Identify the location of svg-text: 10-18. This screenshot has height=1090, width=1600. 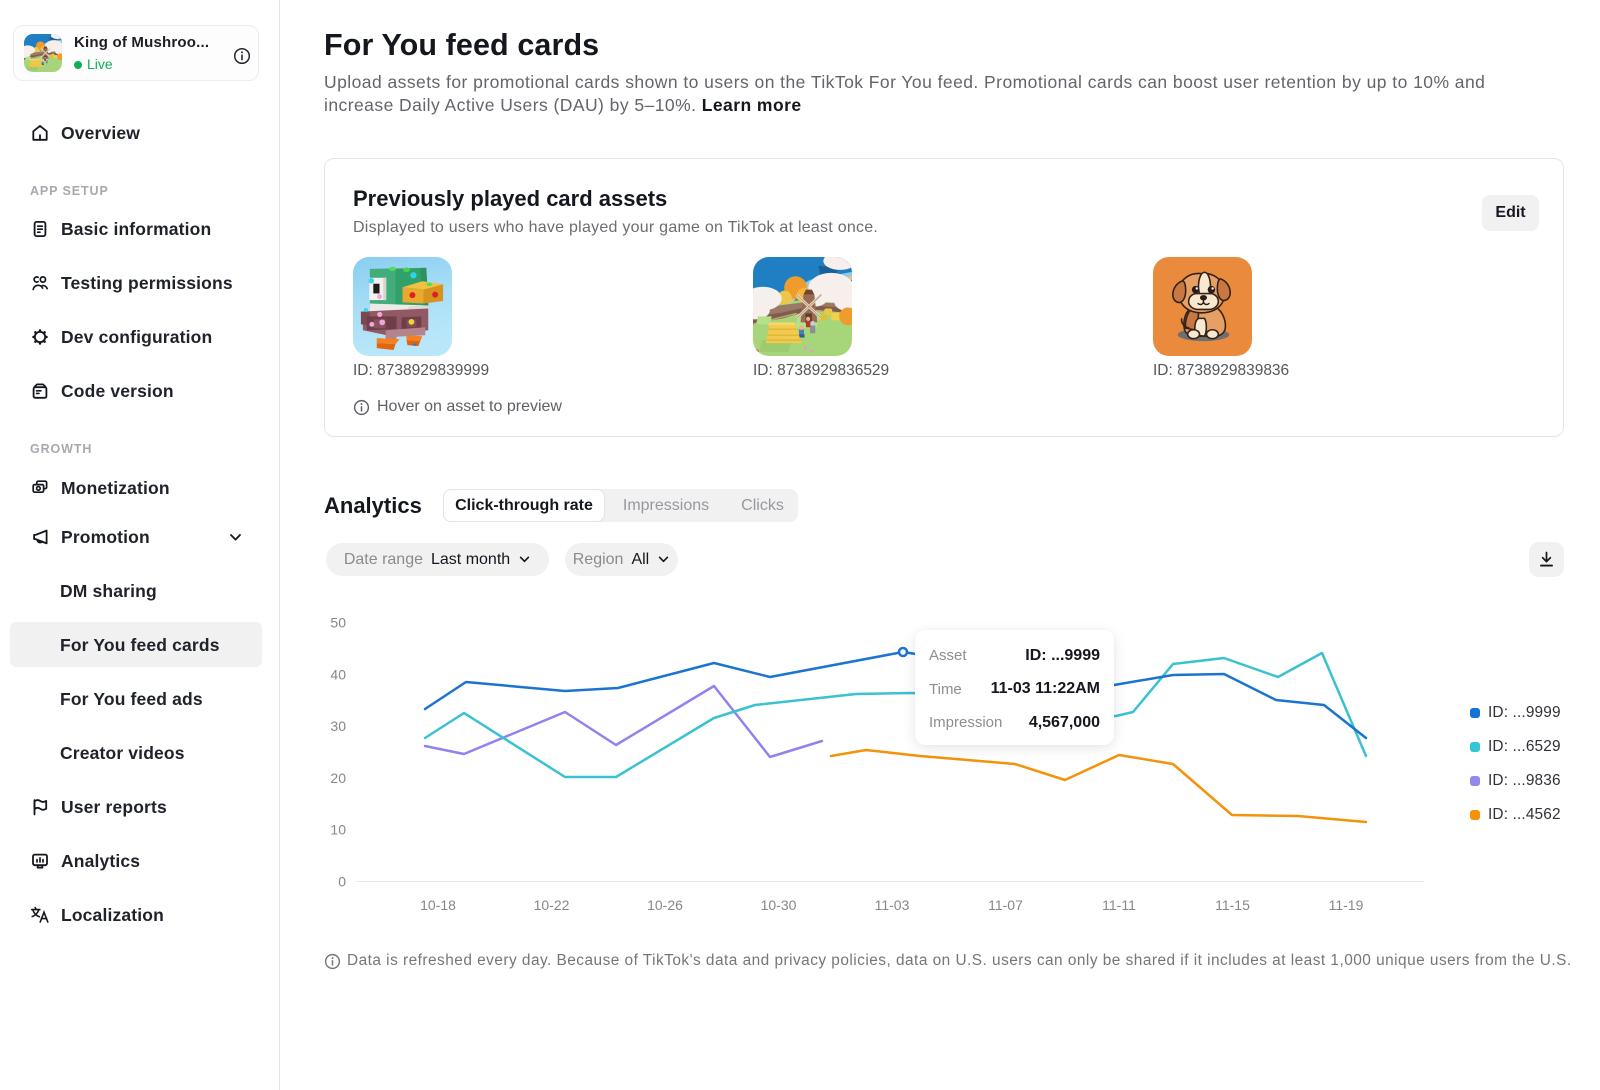
(438, 905).